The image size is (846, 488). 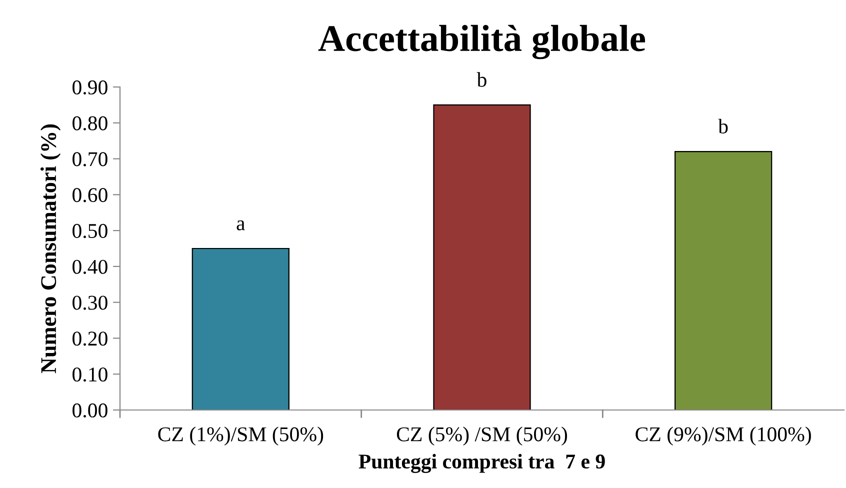 What do you see at coordinates (90, 303) in the screenshot?
I see `y-tick-label: 0.30` at bounding box center [90, 303].